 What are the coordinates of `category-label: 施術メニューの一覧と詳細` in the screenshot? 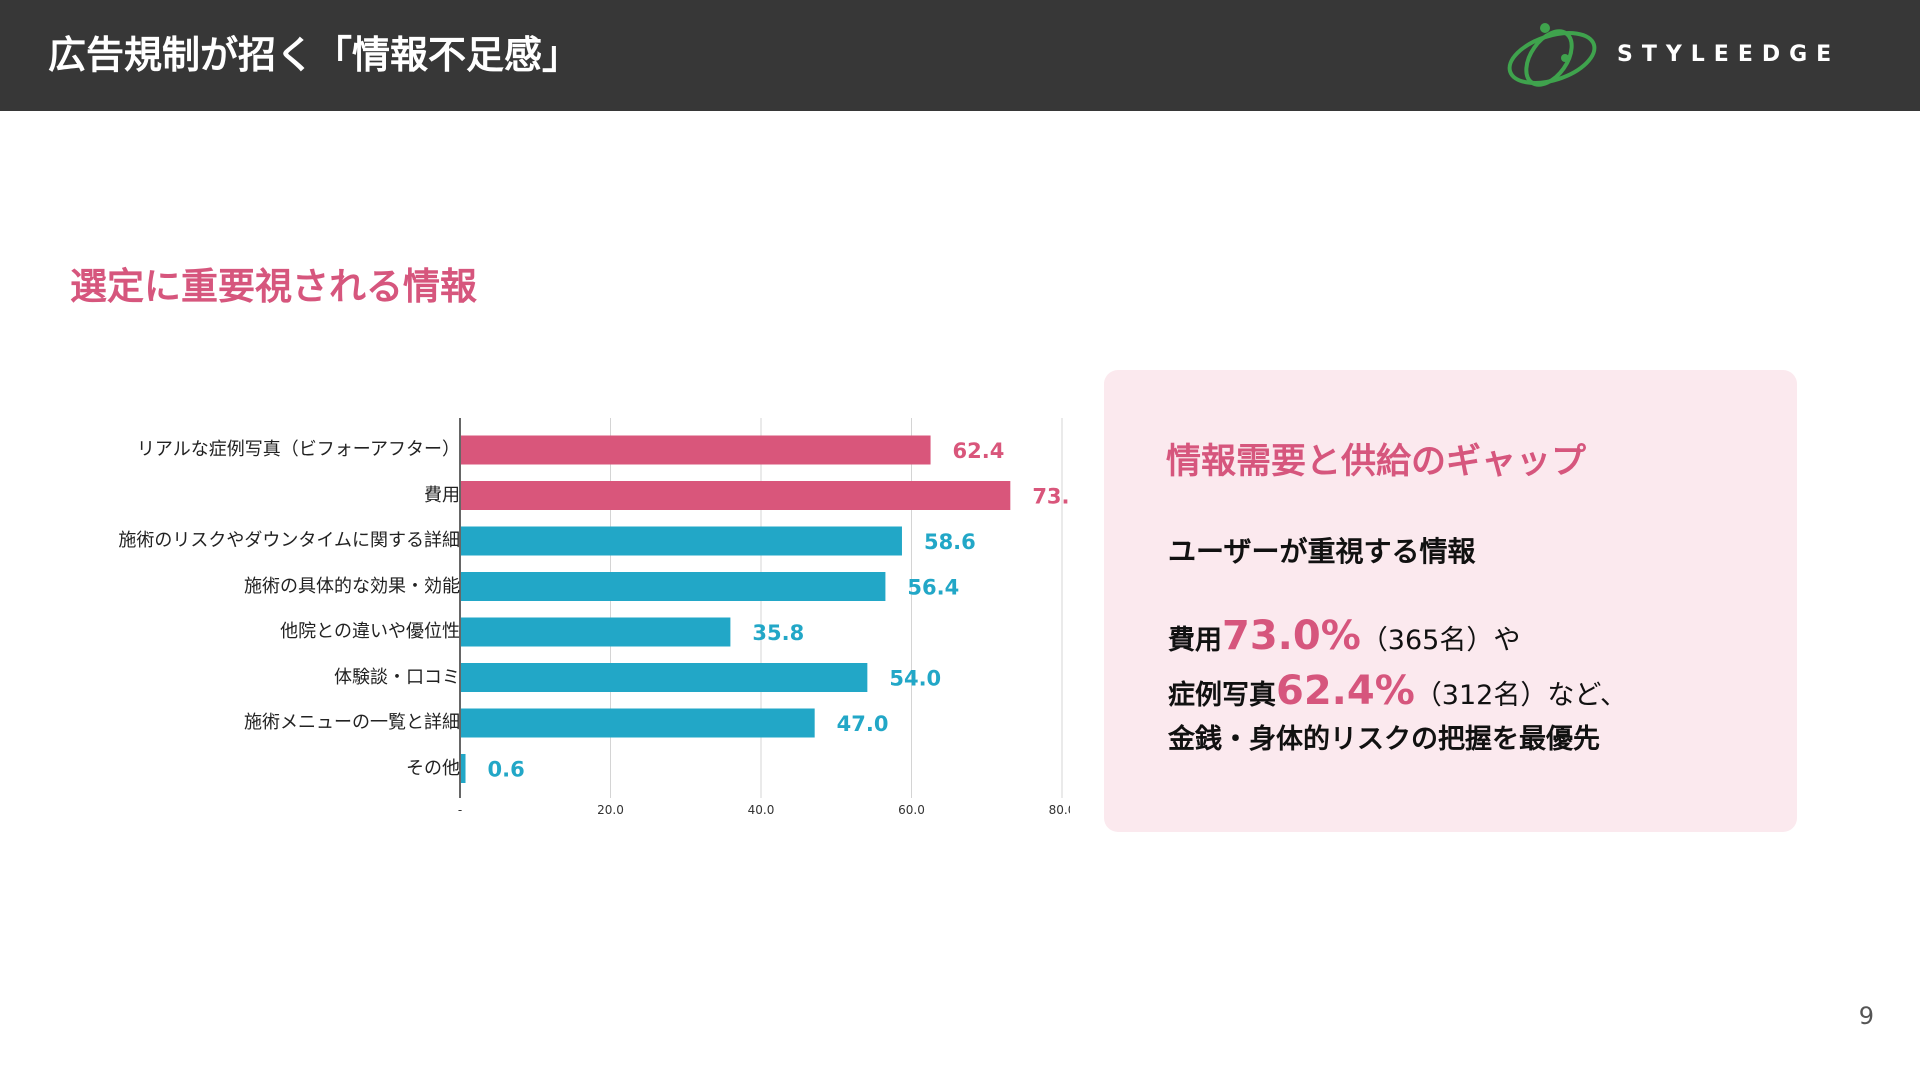 It's located at (352, 722).